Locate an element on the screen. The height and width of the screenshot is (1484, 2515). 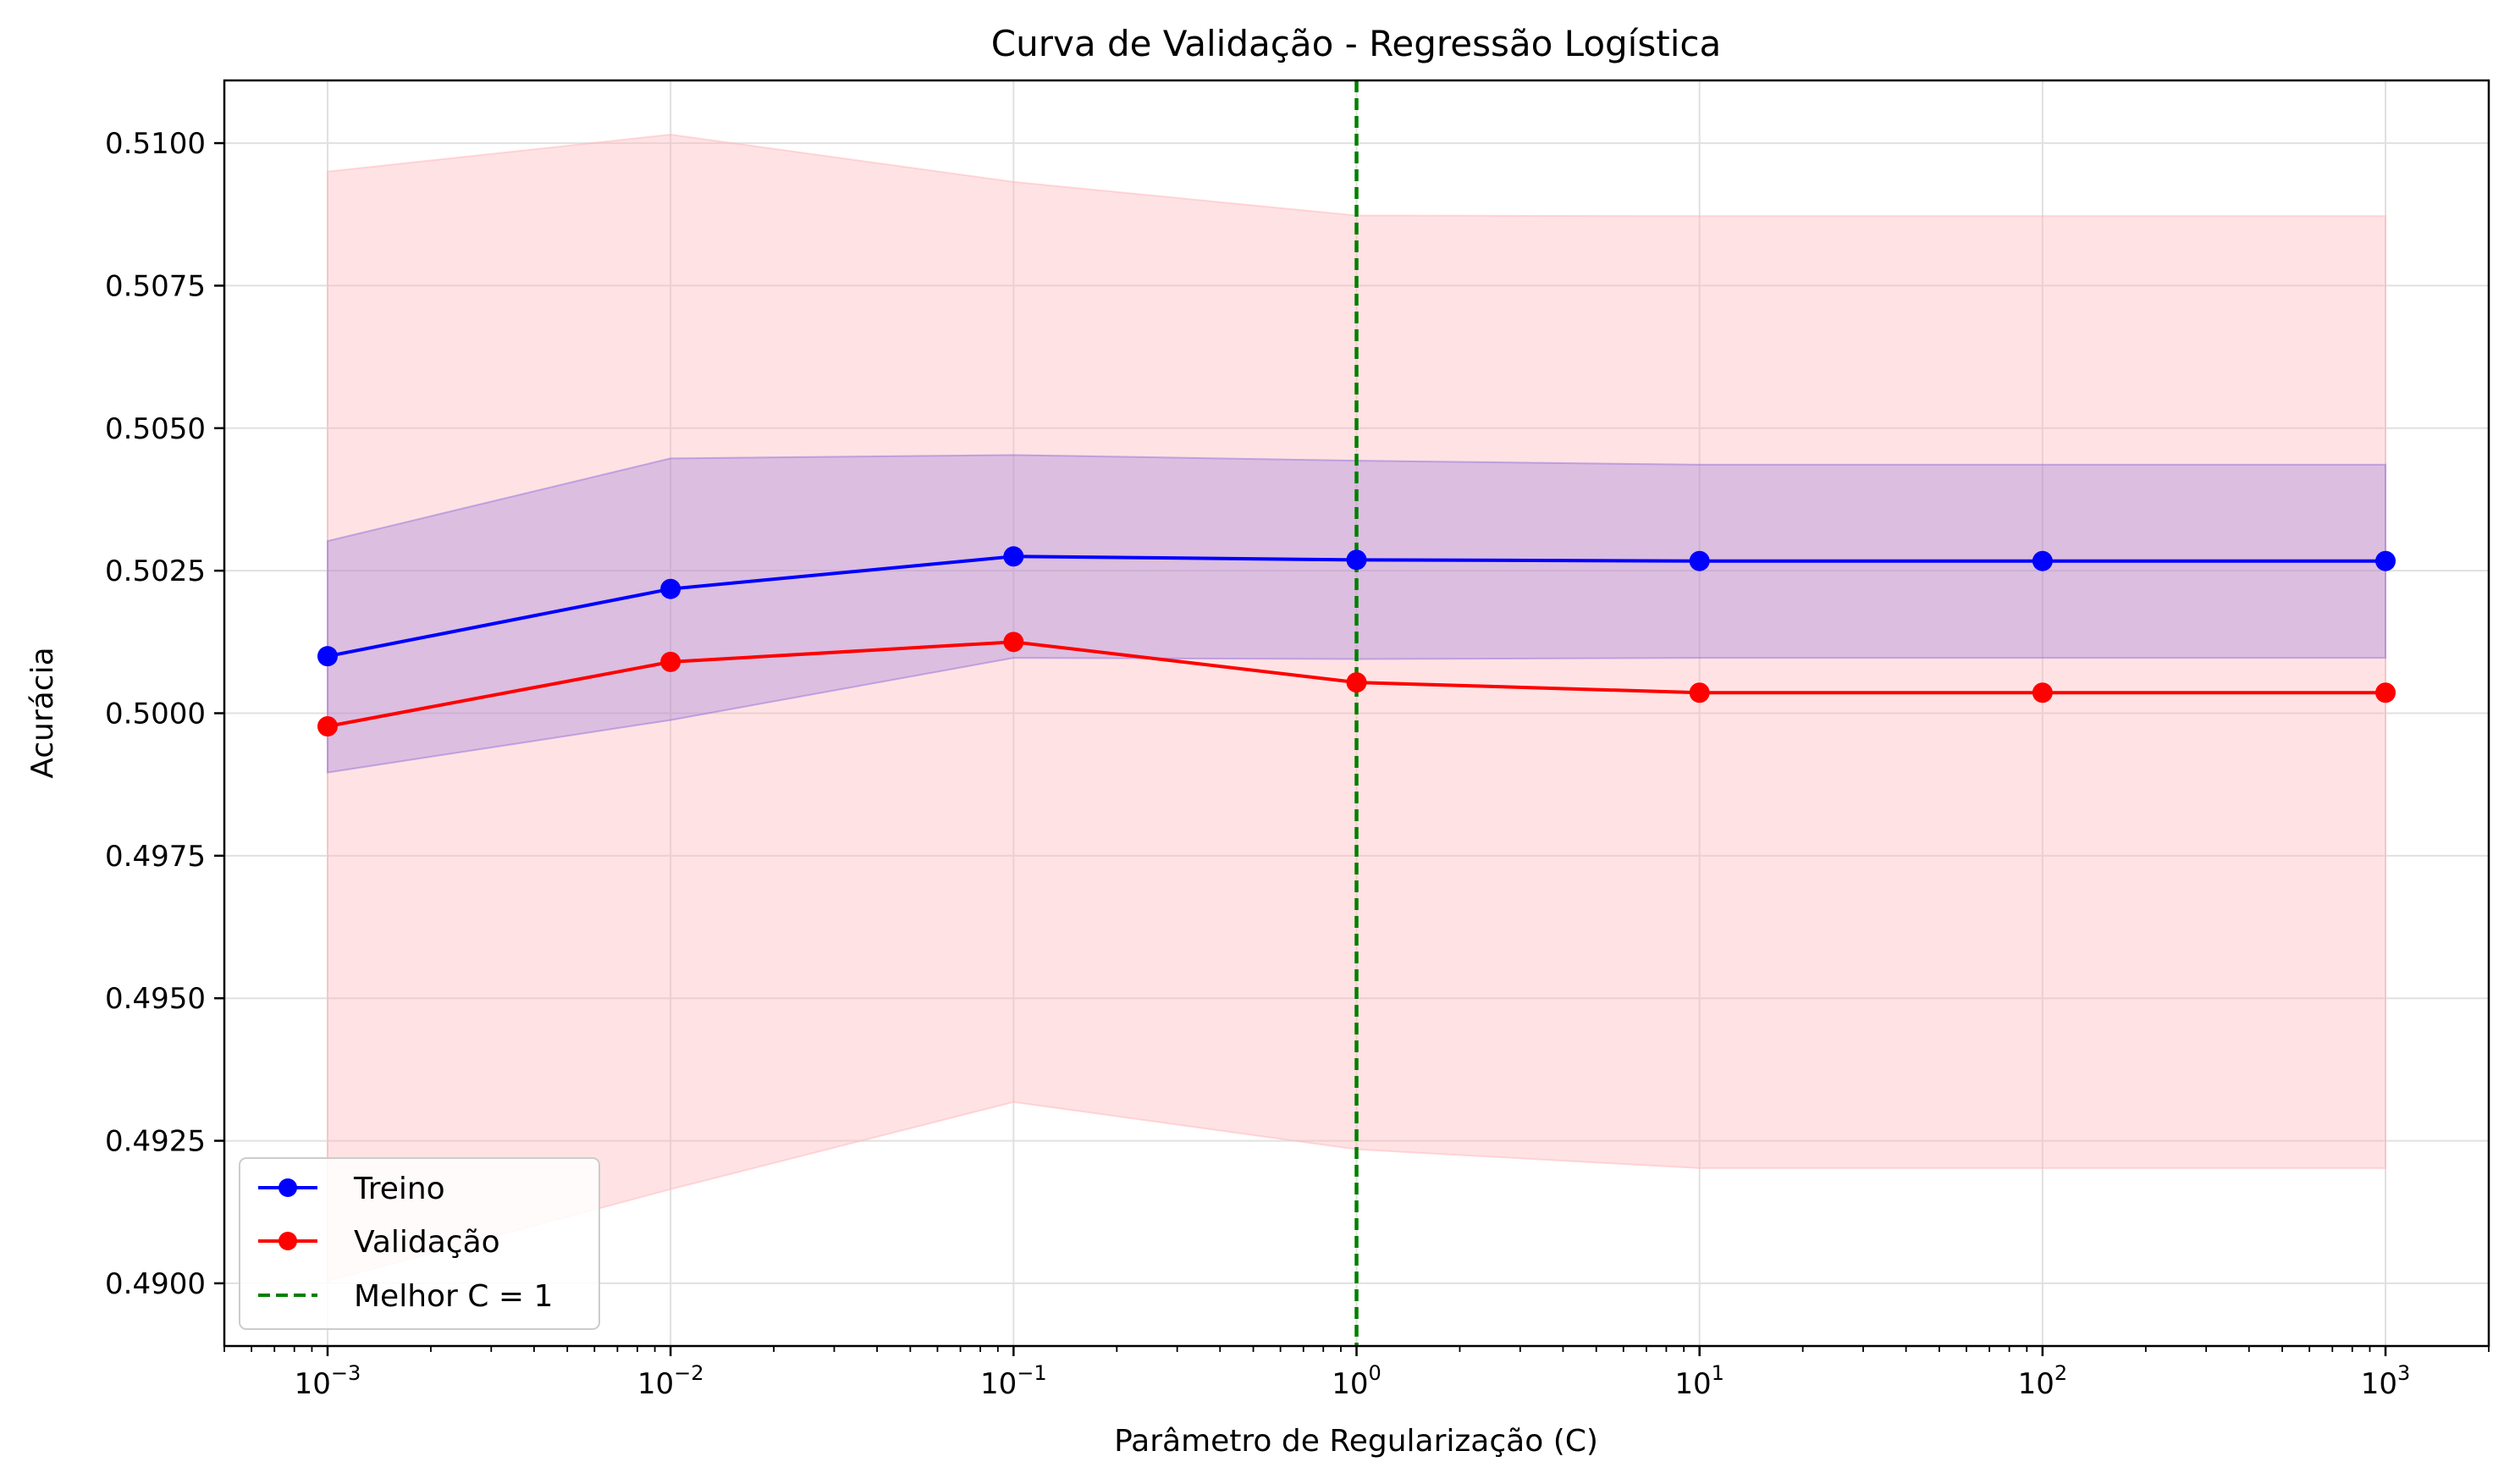
y-tick-label: 0.4925 is located at coordinates (155, 1142).